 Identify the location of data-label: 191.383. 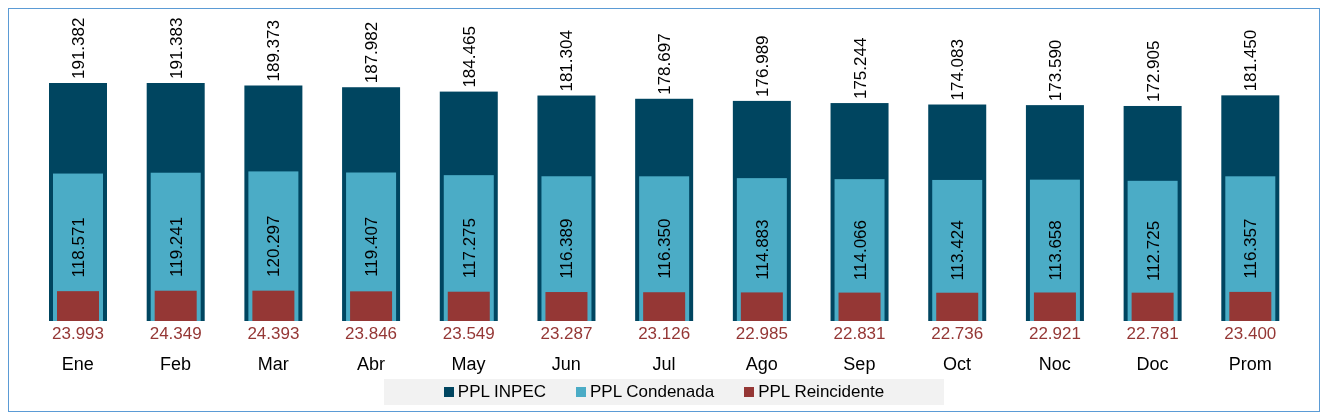
(176, 48).